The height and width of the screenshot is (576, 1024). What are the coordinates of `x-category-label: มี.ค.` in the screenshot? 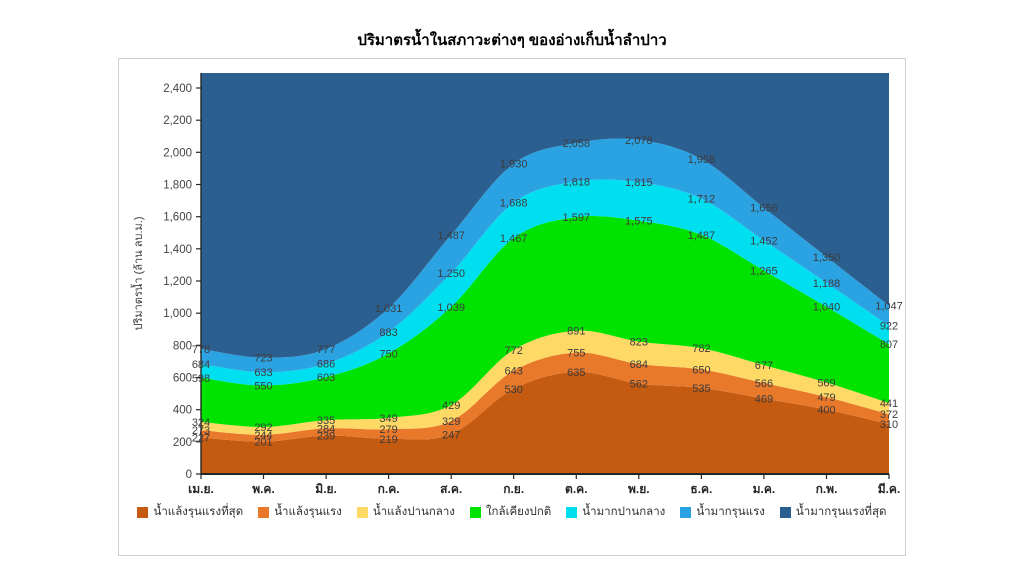 It's located at (889, 489).